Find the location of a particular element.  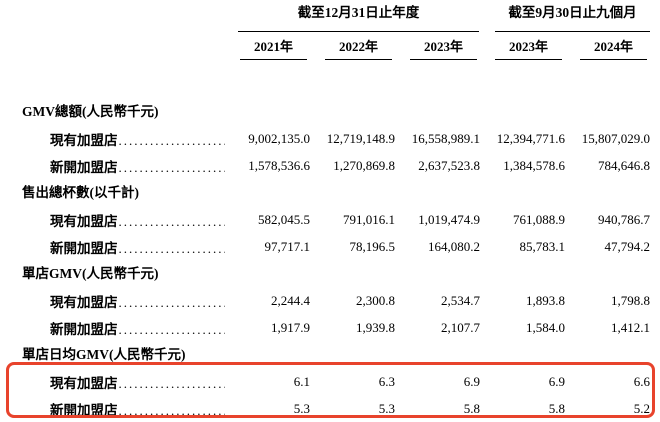

group-header-spacer is located at coordinates (112, 16).